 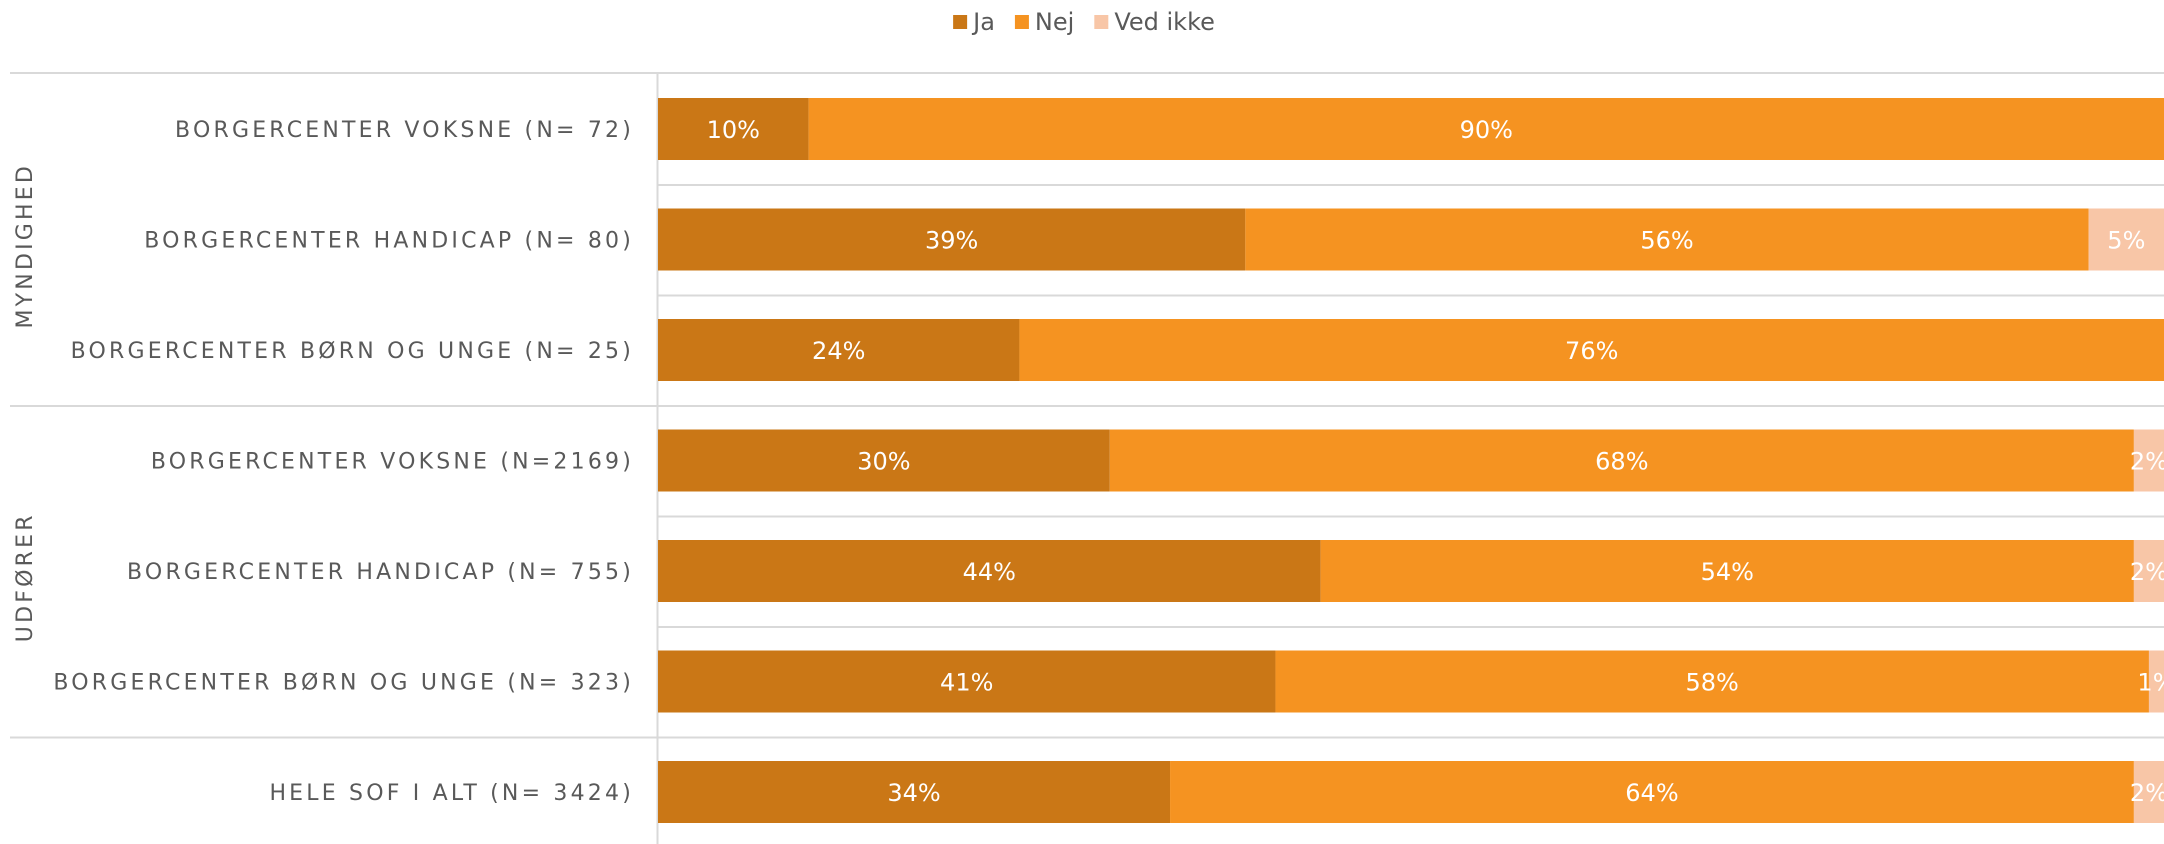 I want to click on legend-label: Ved ikke, so click(x=1164, y=22).